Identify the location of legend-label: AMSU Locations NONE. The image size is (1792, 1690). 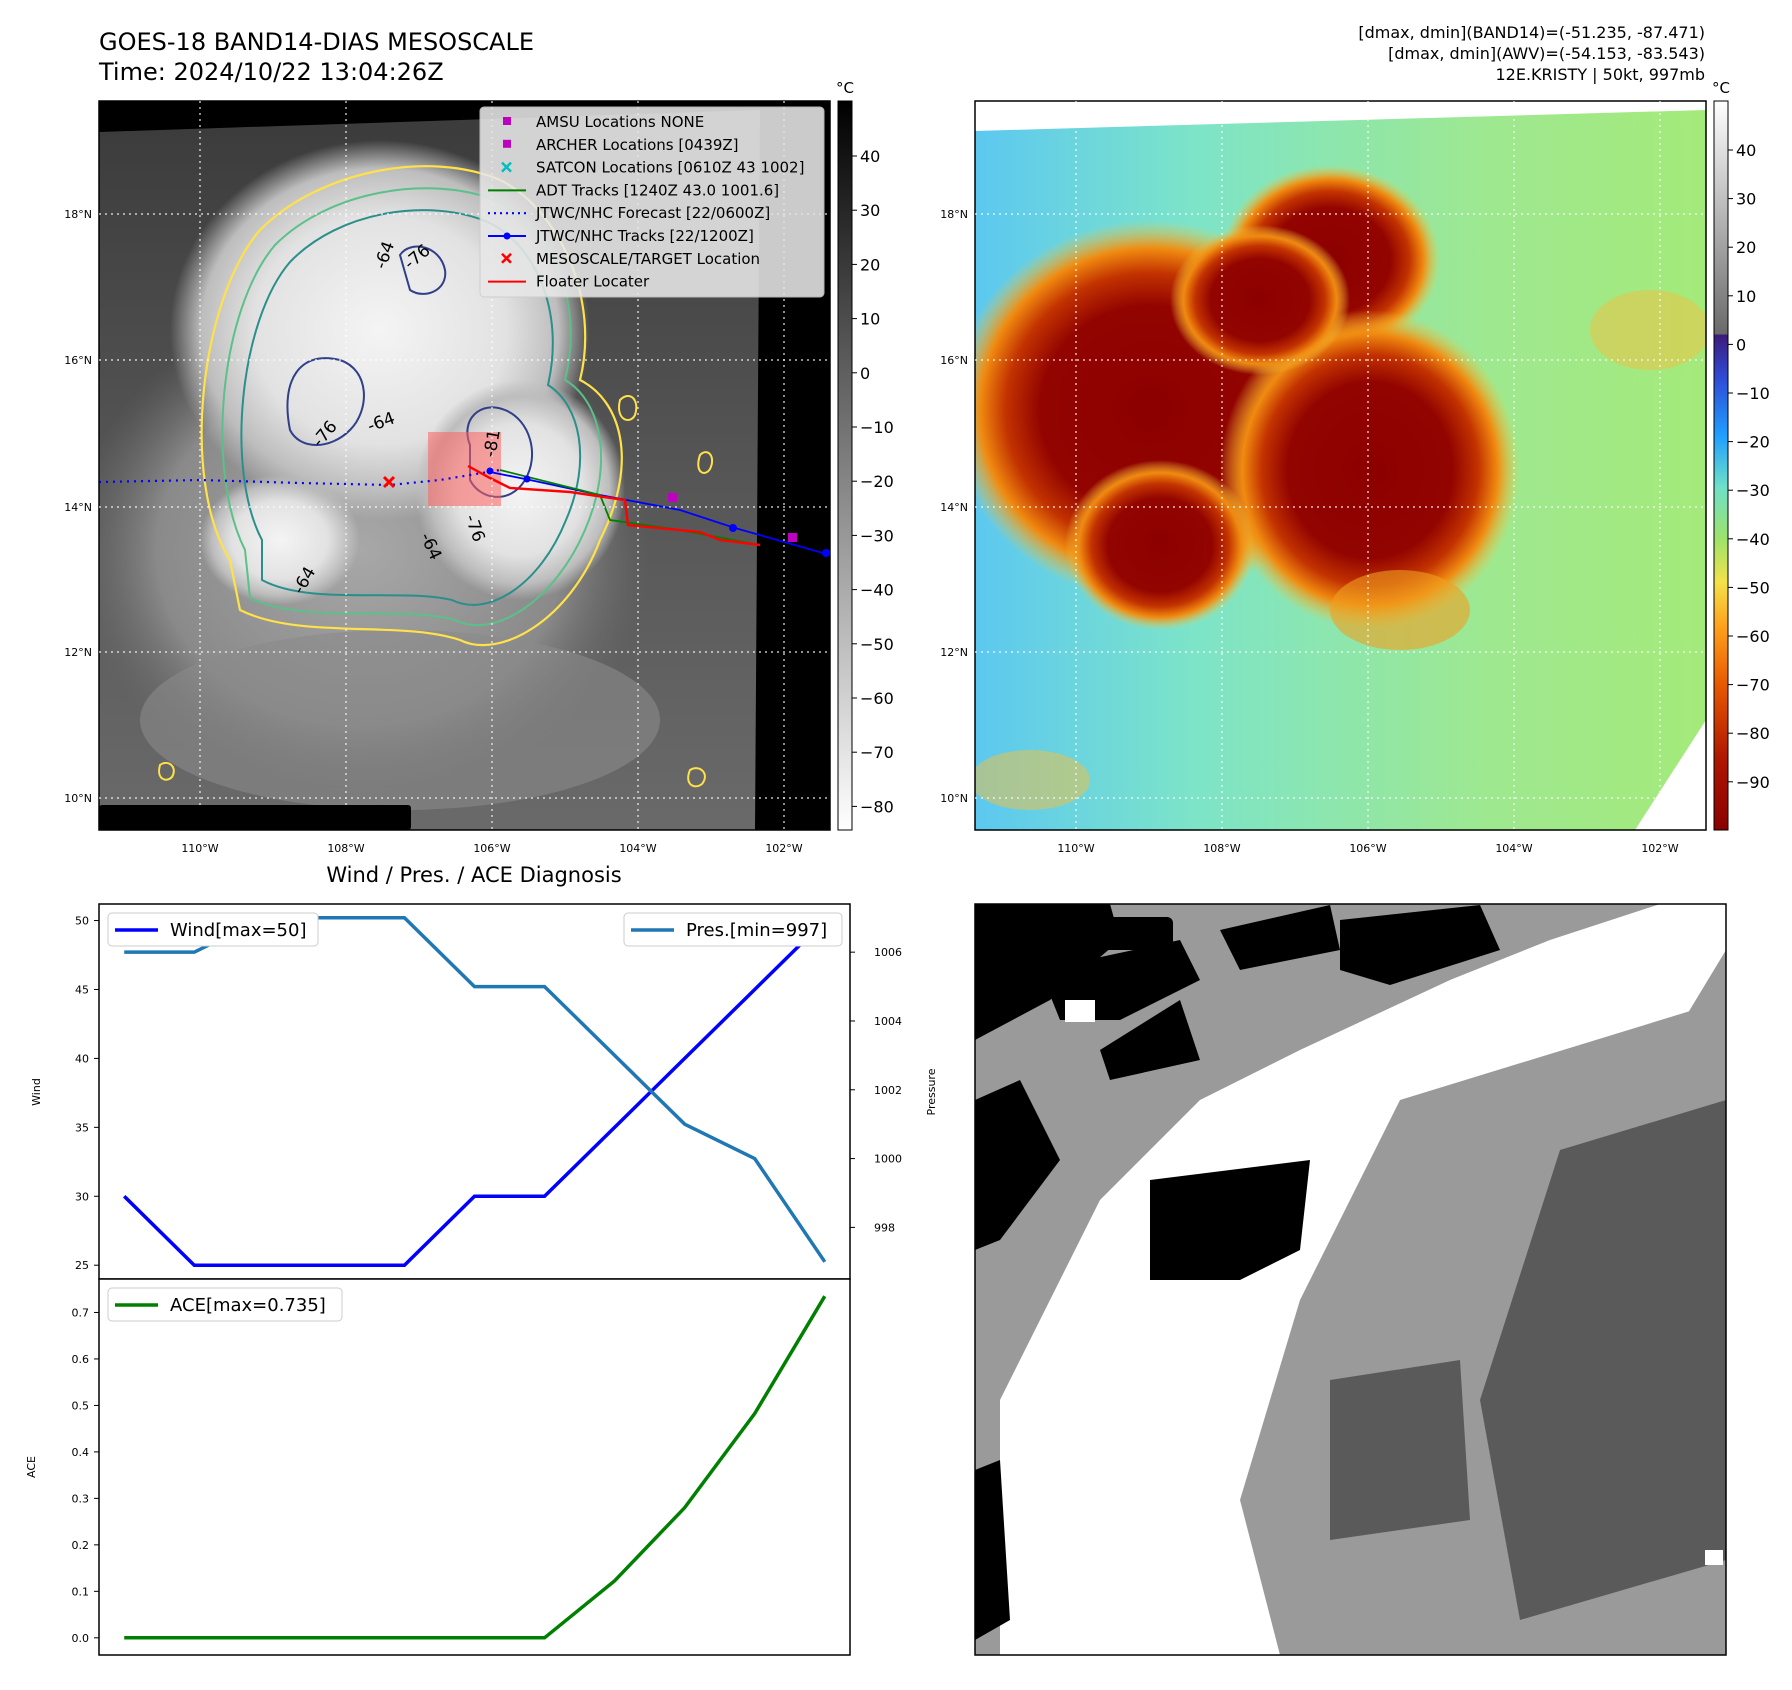
(620, 122).